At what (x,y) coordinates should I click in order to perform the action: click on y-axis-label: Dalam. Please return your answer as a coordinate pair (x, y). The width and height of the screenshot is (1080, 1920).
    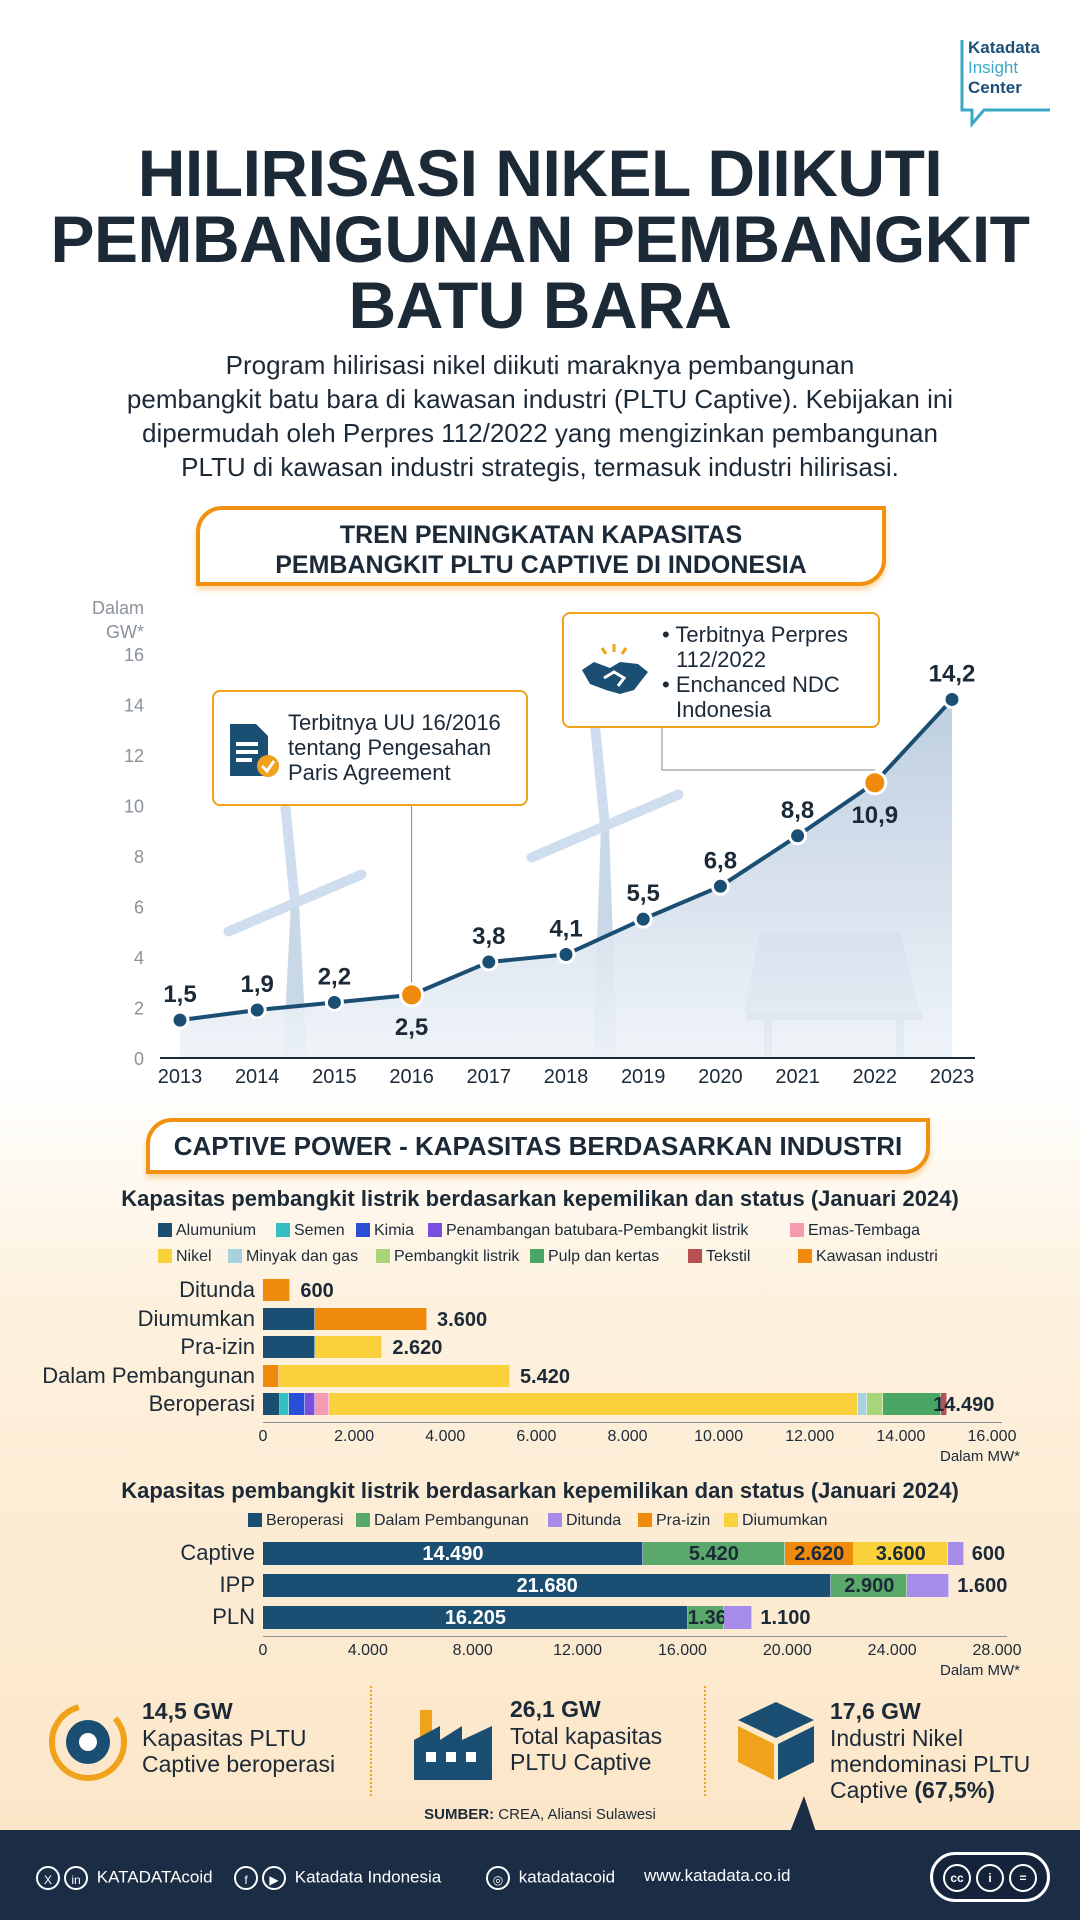
    Looking at the image, I should click on (118, 608).